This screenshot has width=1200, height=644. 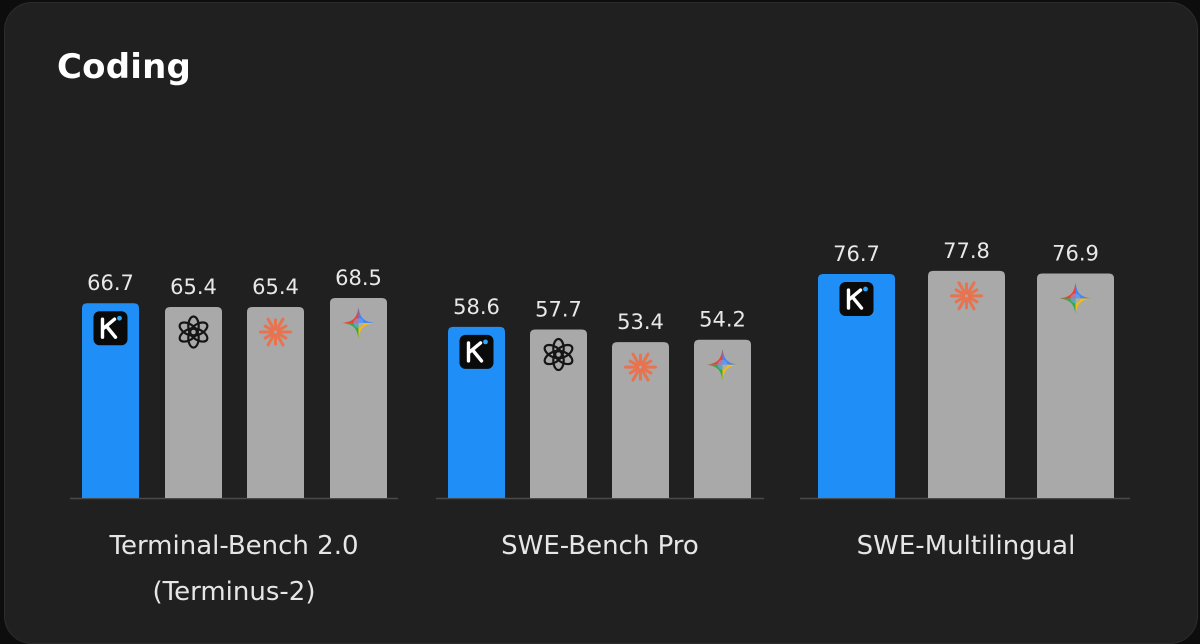 I want to click on bar-value-label: 58.6, so click(x=476, y=307).